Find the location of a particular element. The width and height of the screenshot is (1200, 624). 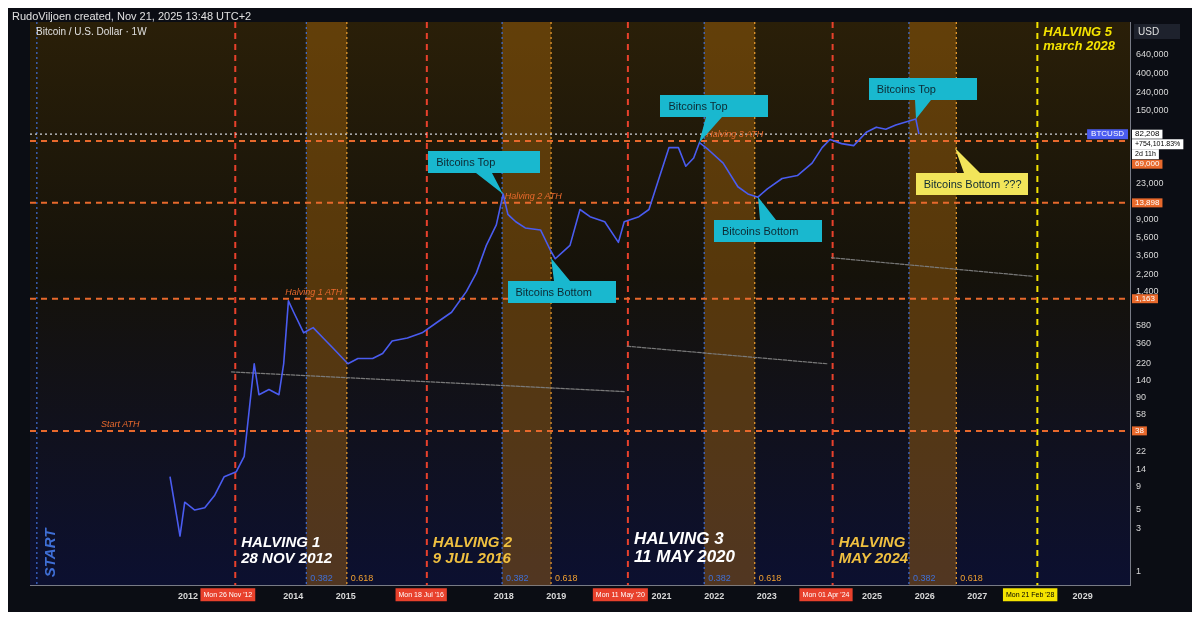

y-tick-label: 3,600 is located at coordinates (1147, 254).